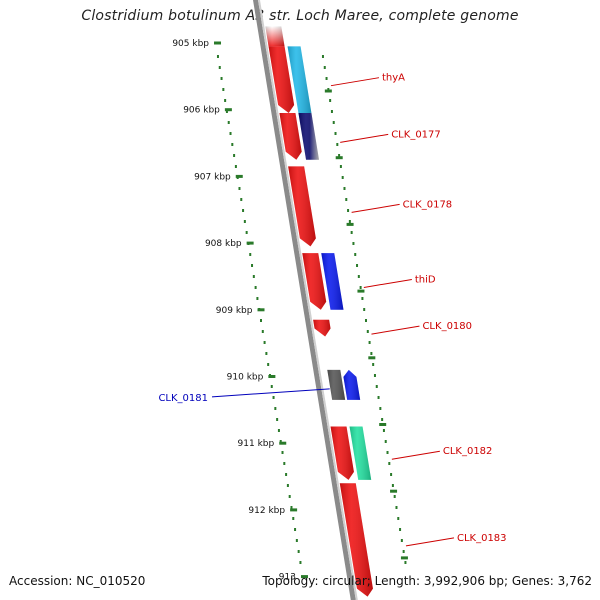 The width and height of the screenshot is (600, 600). What do you see at coordinates (428, 204) in the screenshot?
I see `gene-label: CLK_0178` at bounding box center [428, 204].